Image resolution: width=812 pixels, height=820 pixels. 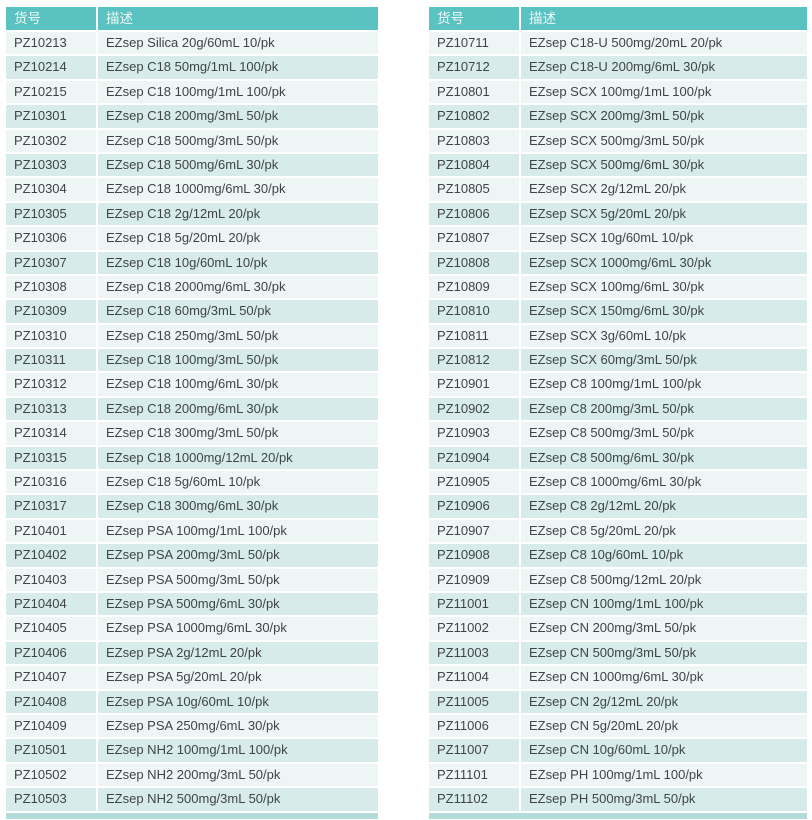 I want to click on description-cell: EZsep C8 500mg/3mL 50/pk, so click(x=663, y=433).